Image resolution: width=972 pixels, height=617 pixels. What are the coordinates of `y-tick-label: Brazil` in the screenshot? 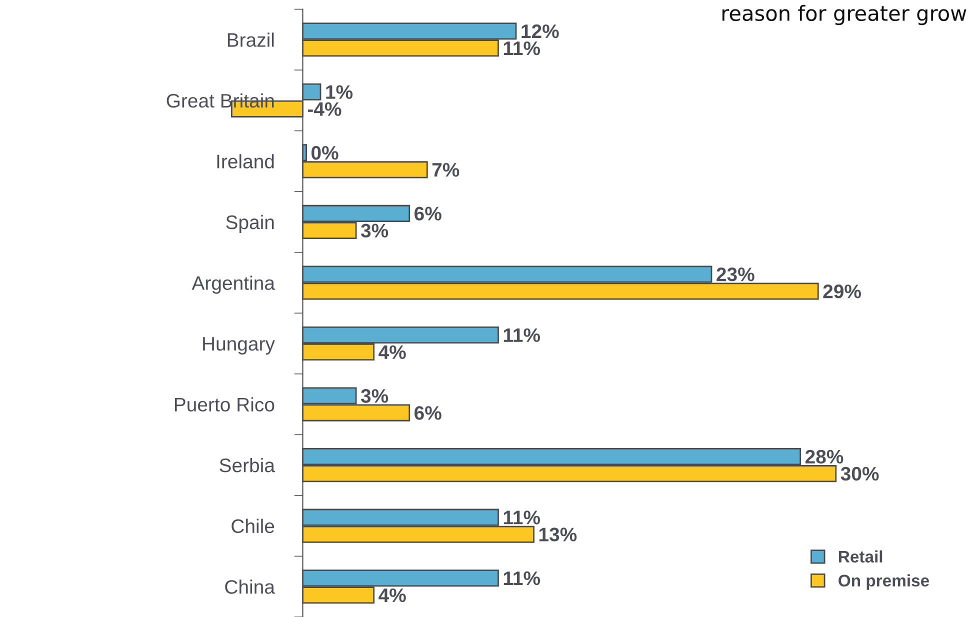 It's located at (251, 39).